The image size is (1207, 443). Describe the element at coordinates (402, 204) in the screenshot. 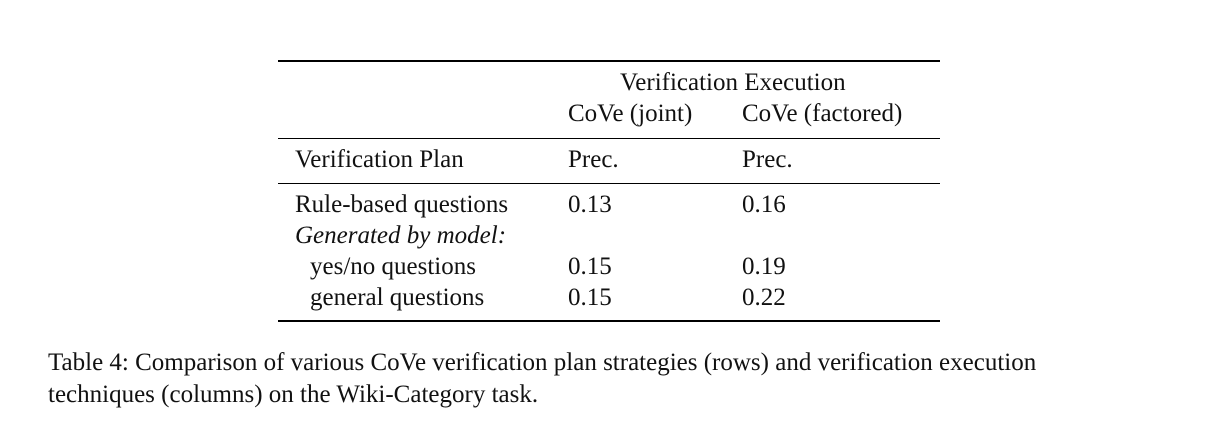

I see `row-label-rule-based: Rule-based questions` at that location.